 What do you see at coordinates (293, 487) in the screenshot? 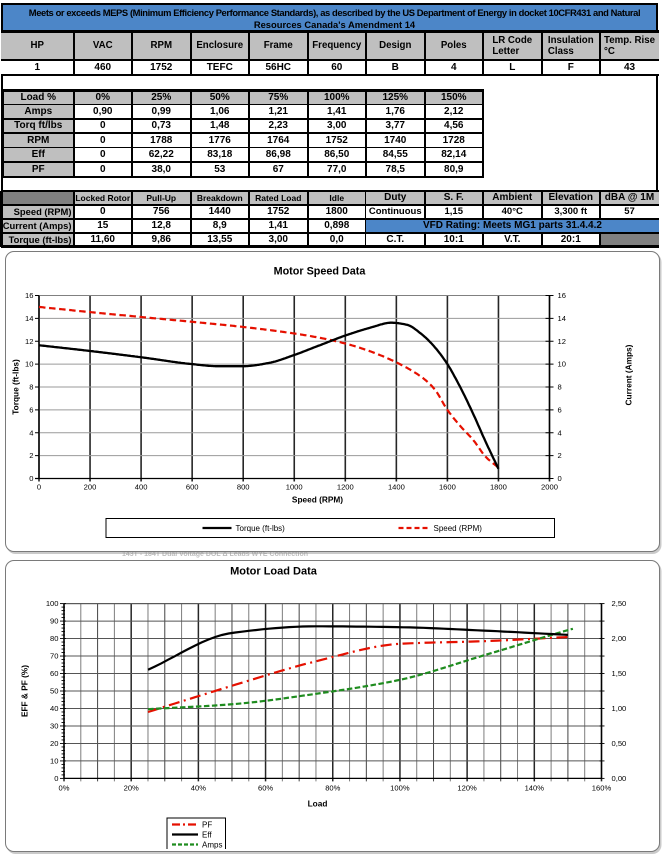
I see `svg-text: 1000` at bounding box center [293, 487].